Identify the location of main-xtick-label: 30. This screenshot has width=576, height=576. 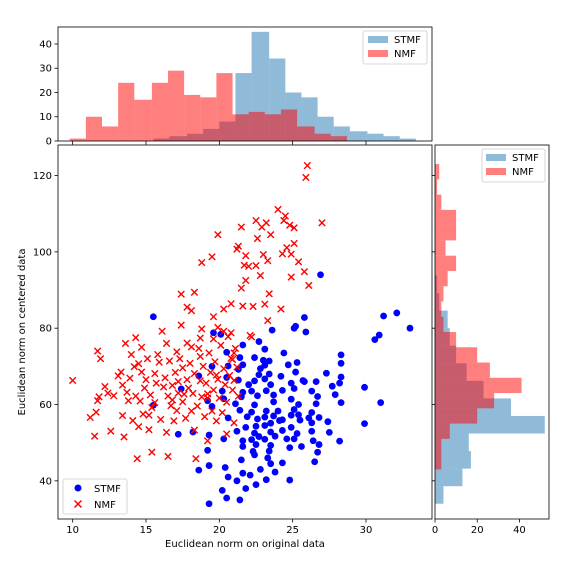
(366, 530).